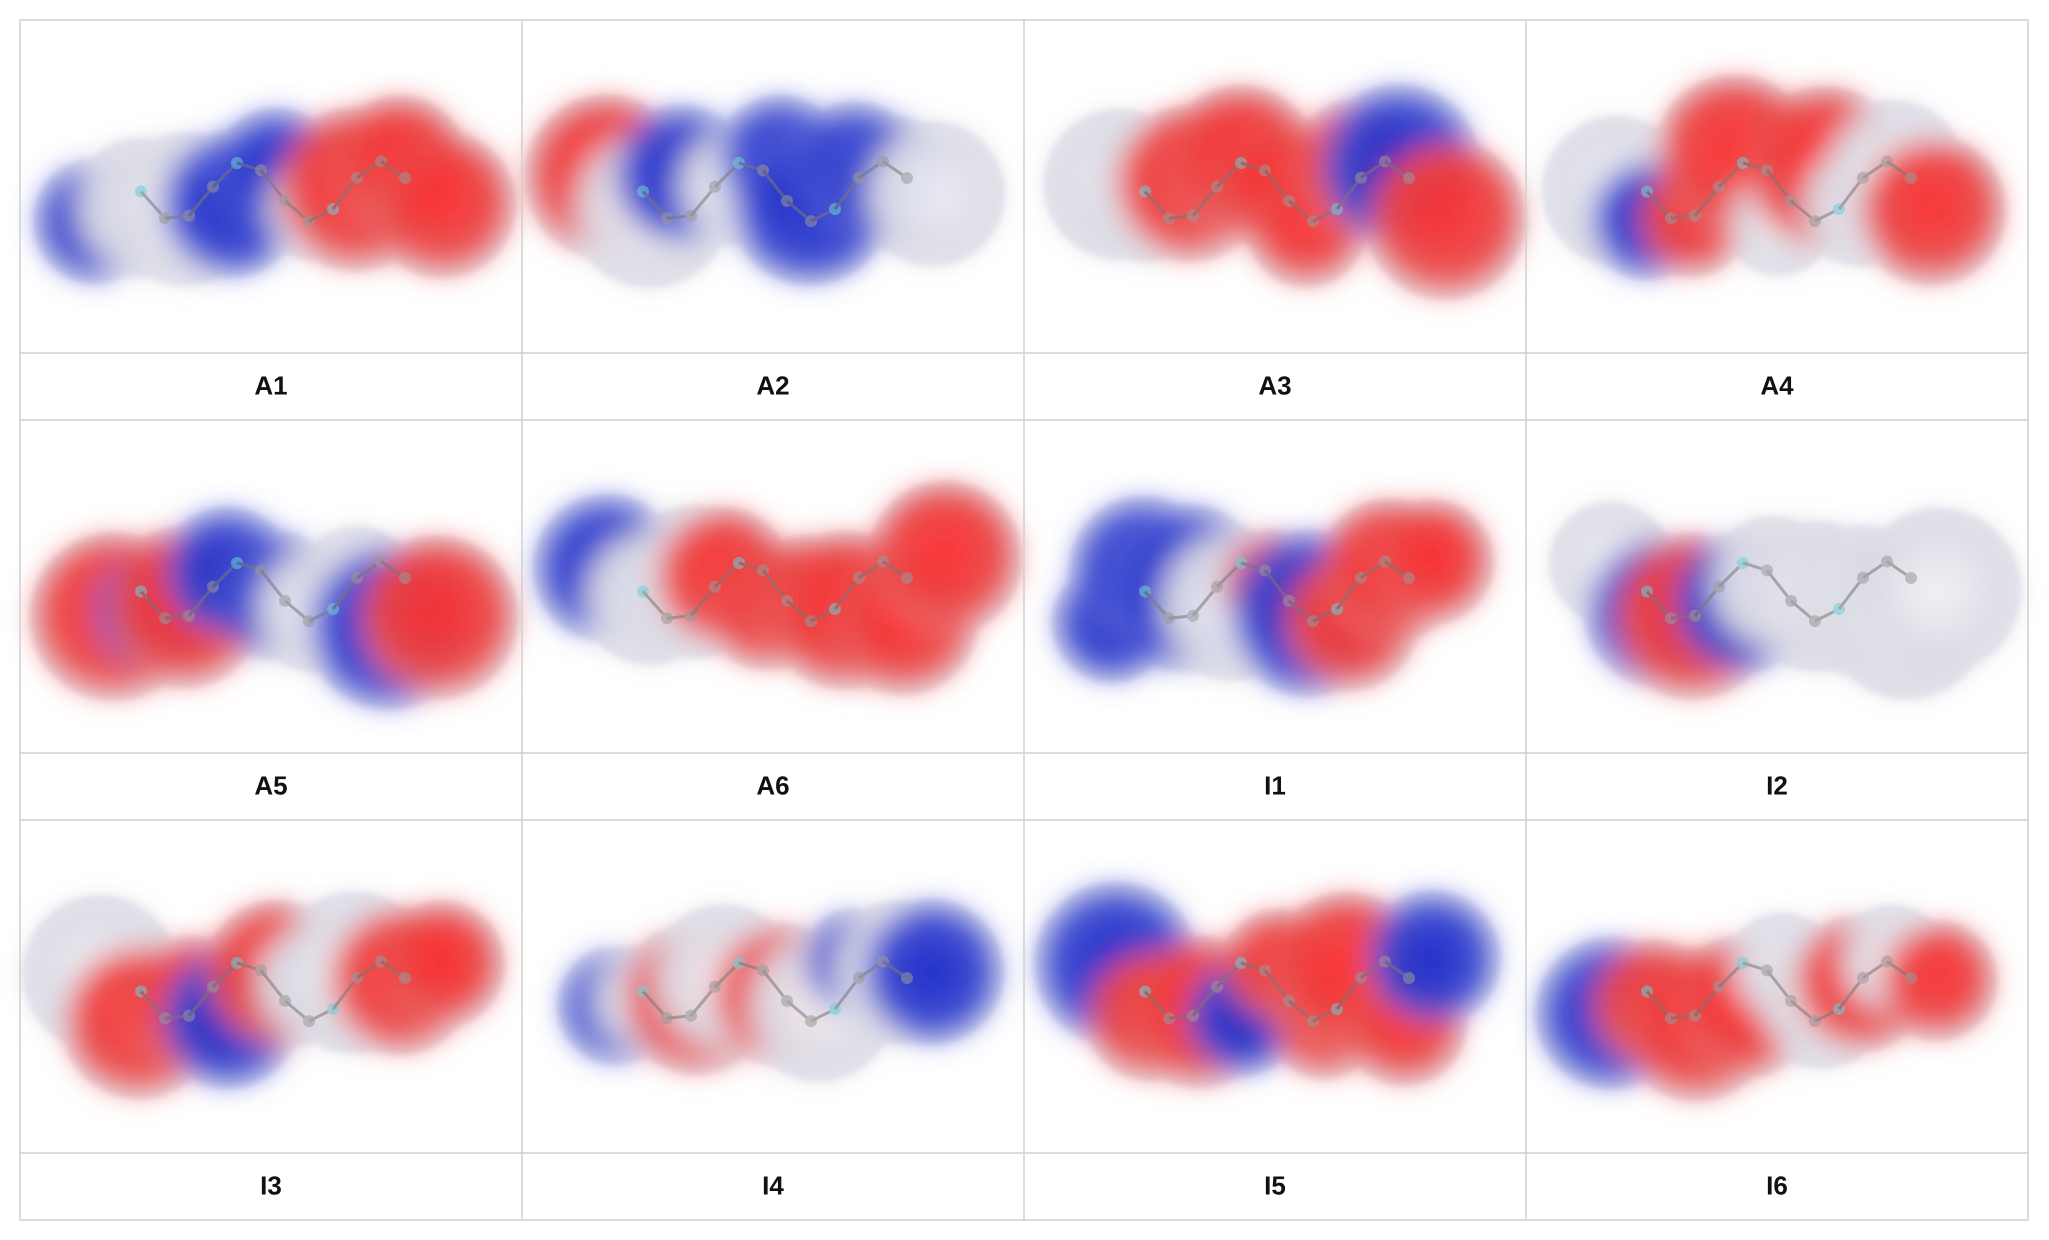 Image resolution: width=2049 pixels, height=1240 pixels. What do you see at coordinates (1274, 385) in the screenshot?
I see `panel-label: A3` at bounding box center [1274, 385].